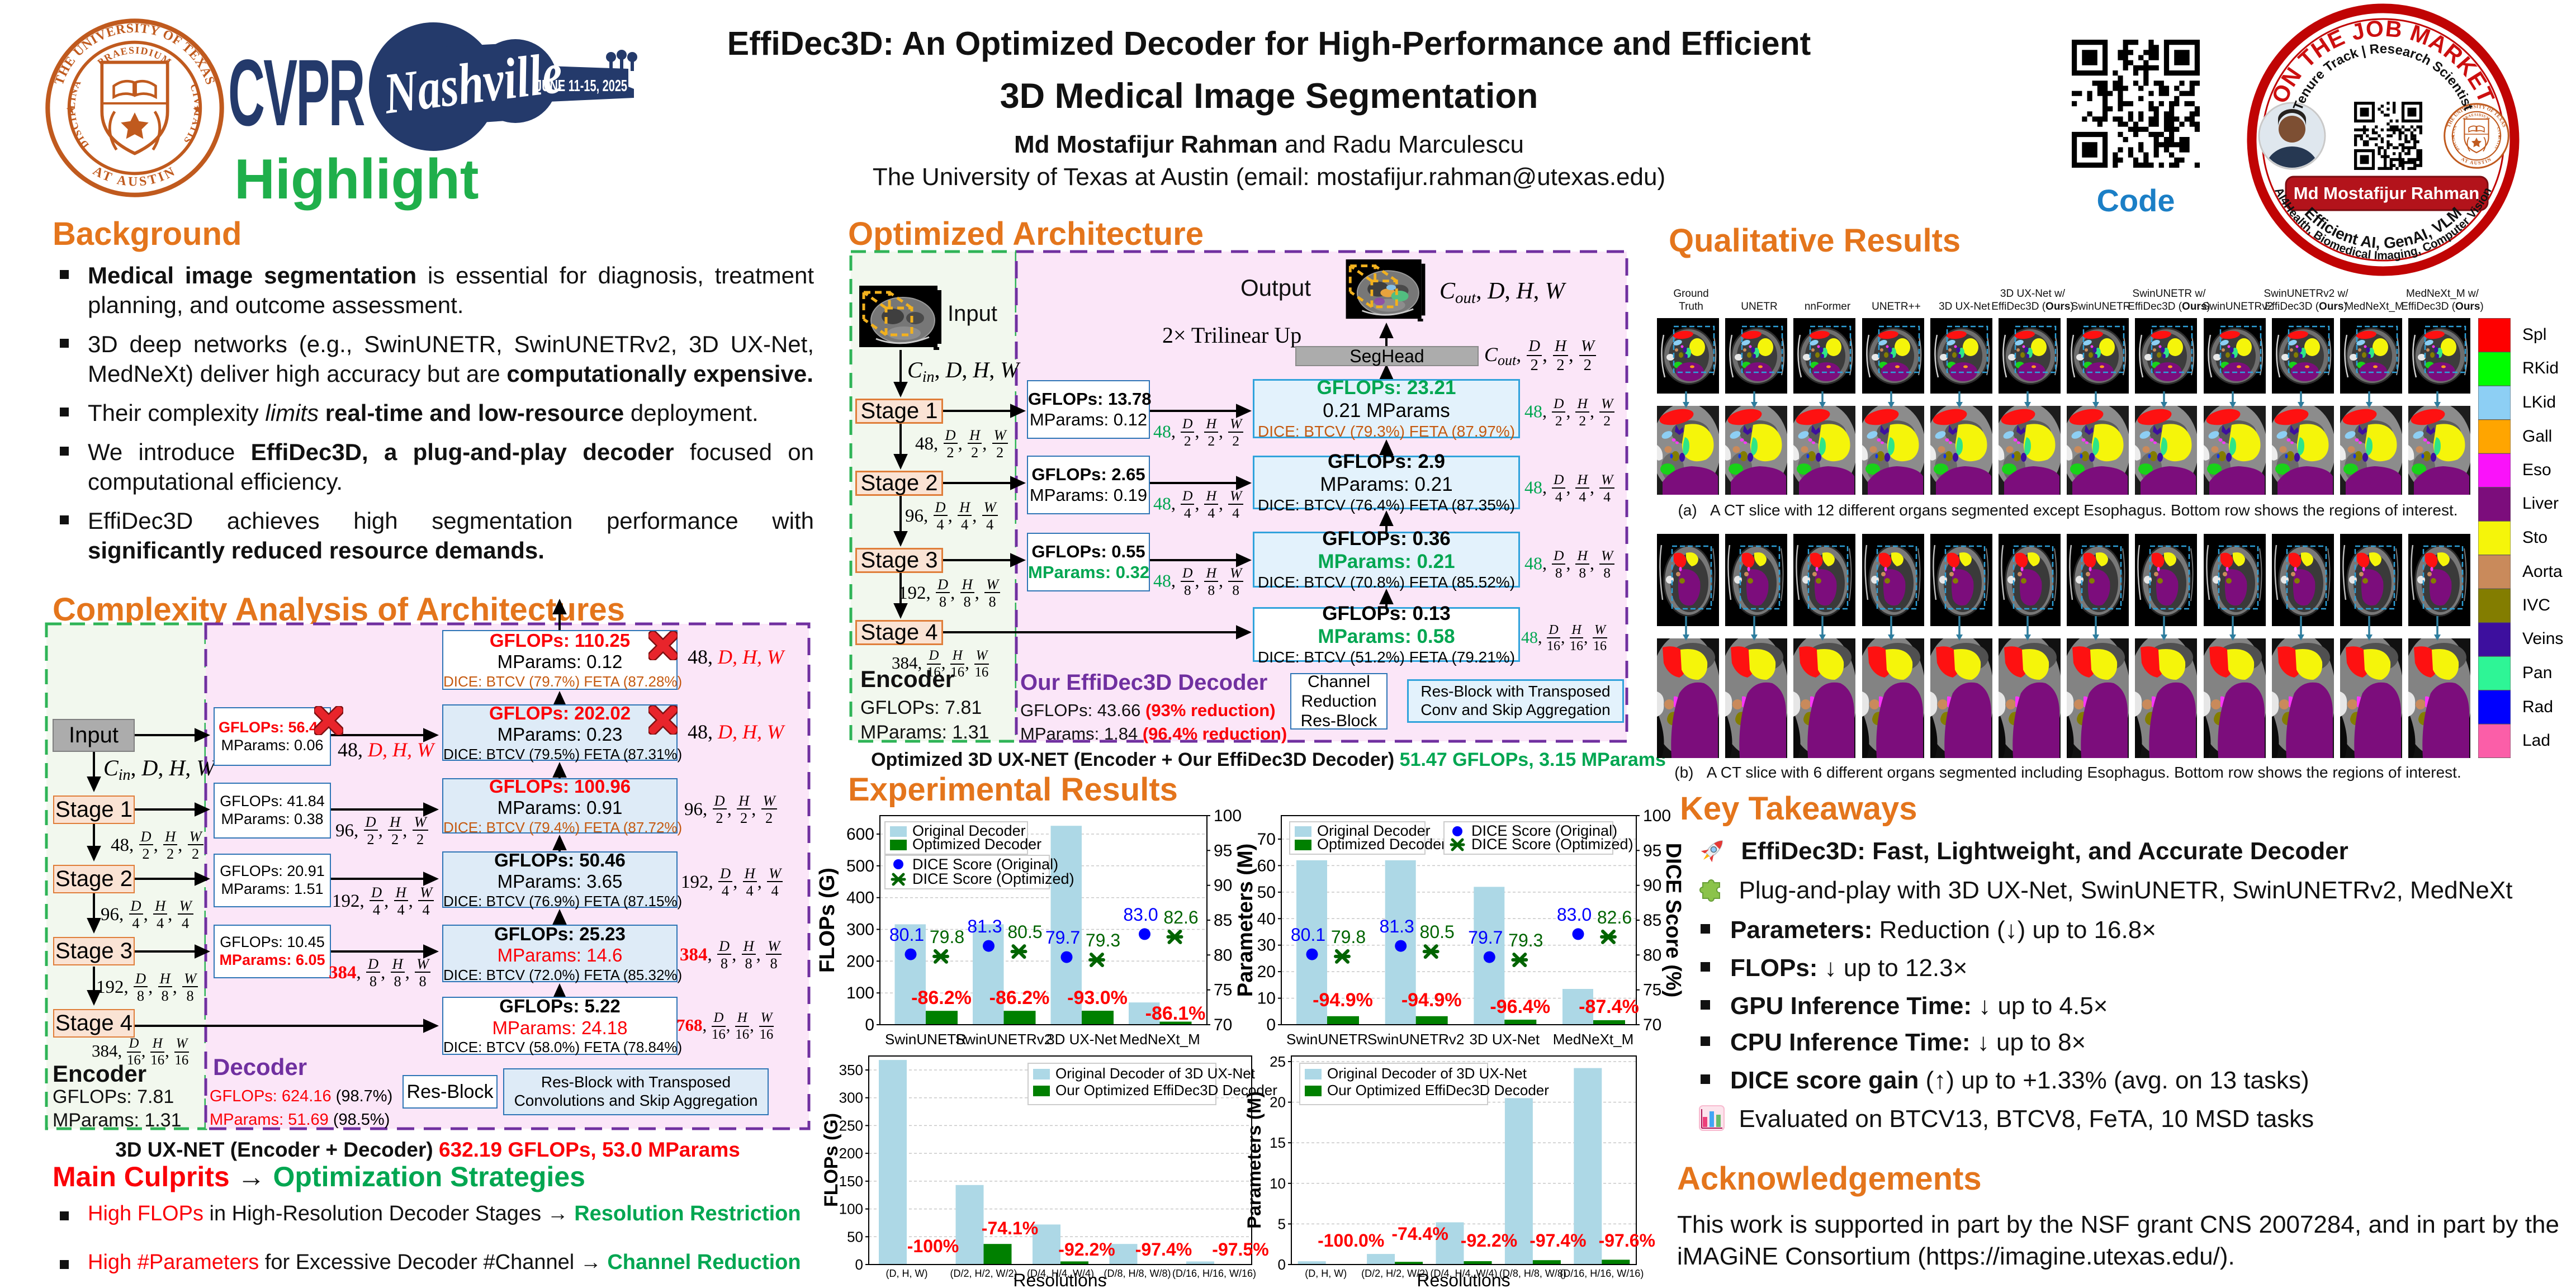 This screenshot has height=1288, width=2576. I want to click on svg-text: MedNeXt_M, so click(1593, 1039).